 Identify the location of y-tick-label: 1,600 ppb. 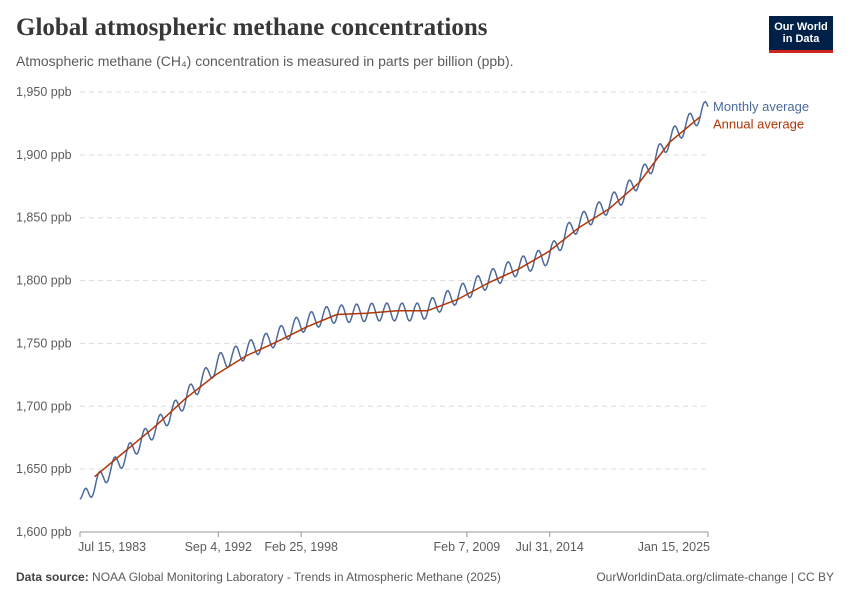
(44, 532).